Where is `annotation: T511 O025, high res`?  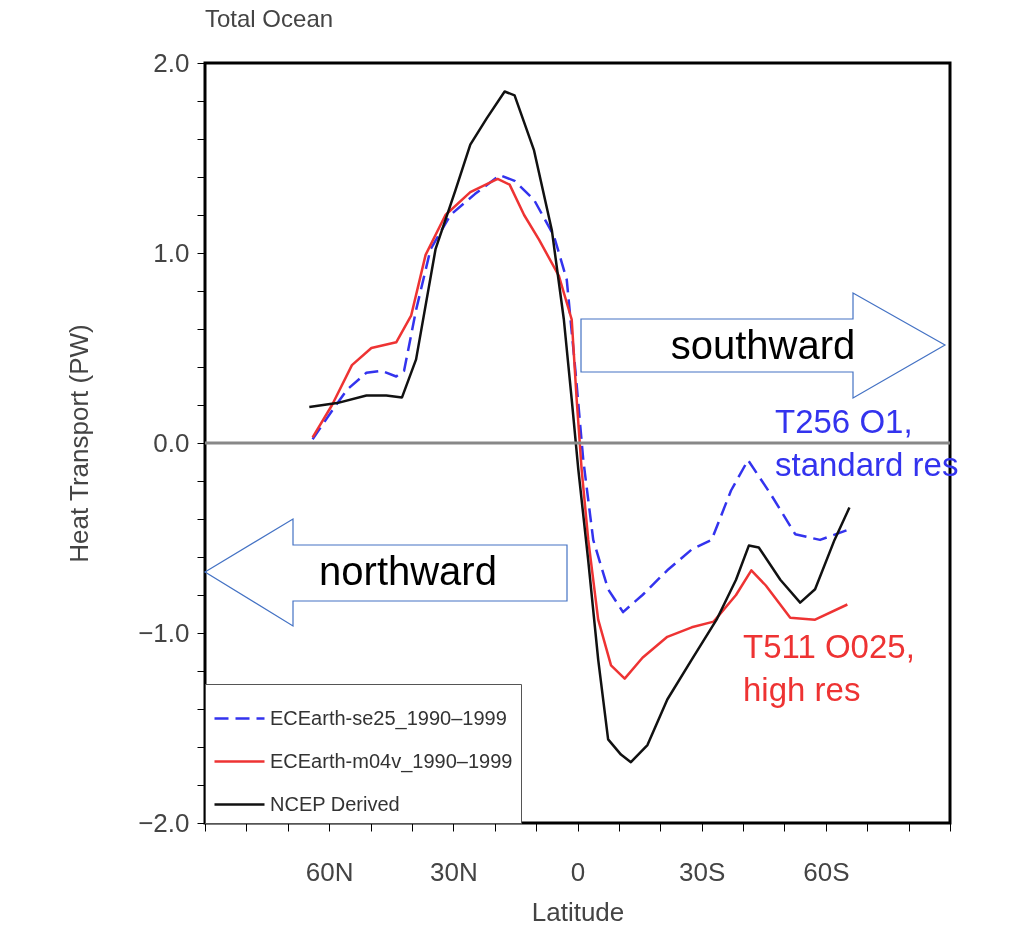 annotation: T511 O025, high res is located at coordinates (829, 668).